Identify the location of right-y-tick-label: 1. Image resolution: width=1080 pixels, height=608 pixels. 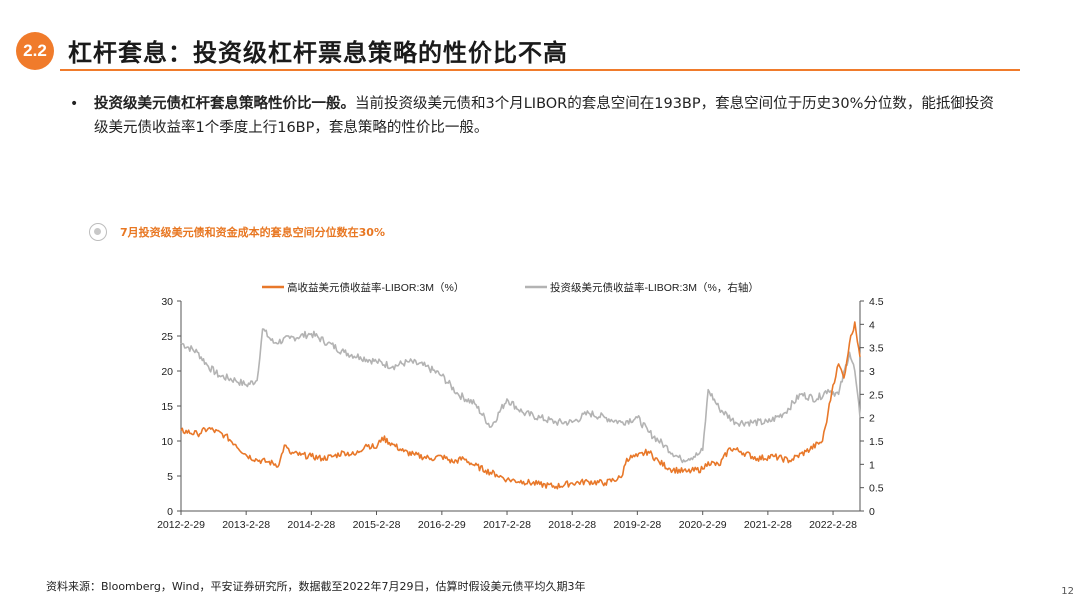
(872, 465).